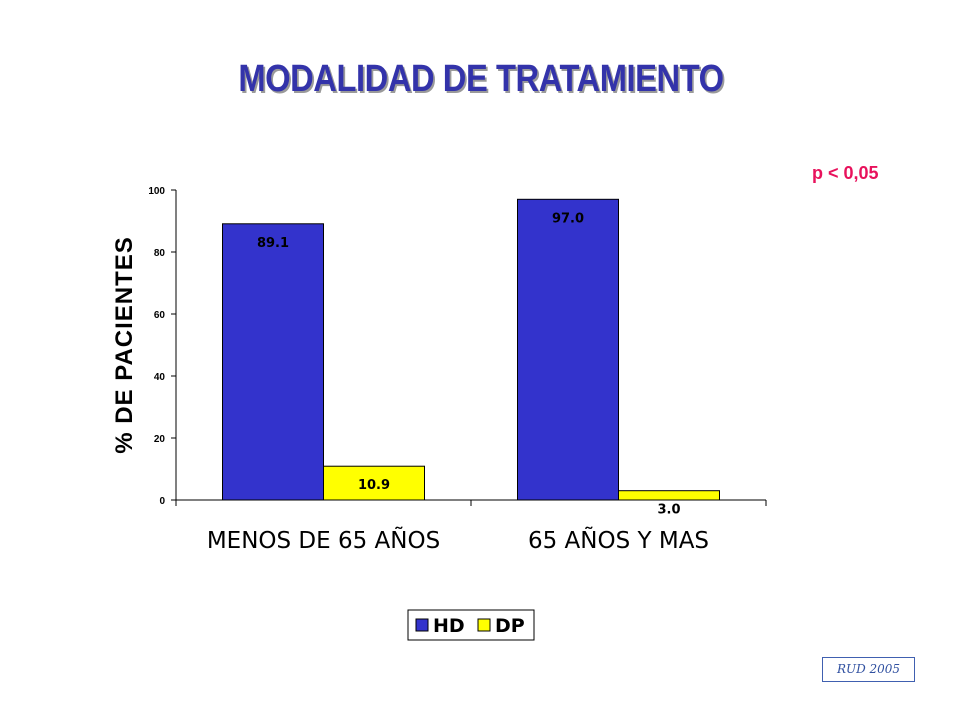 Image resolution: width=960 pixels, height=720 pixels. What do you see at coordinates (124, 345) in the screenshot?
I see `y-axis-label: % DE PACIENTES` at bounding box center [124, 345].